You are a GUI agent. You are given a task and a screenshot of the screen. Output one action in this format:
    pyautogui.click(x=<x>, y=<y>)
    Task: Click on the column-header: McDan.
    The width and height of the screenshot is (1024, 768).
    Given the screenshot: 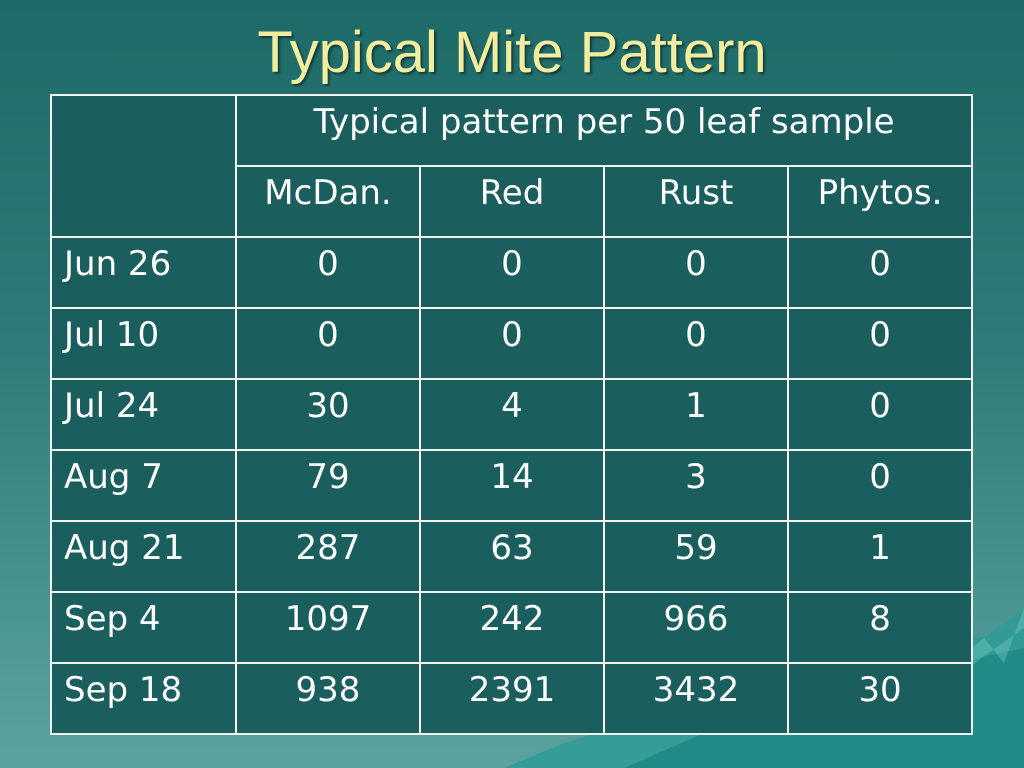 What is the action you would take?
    pyautogui.click(x=328, y=201)
    